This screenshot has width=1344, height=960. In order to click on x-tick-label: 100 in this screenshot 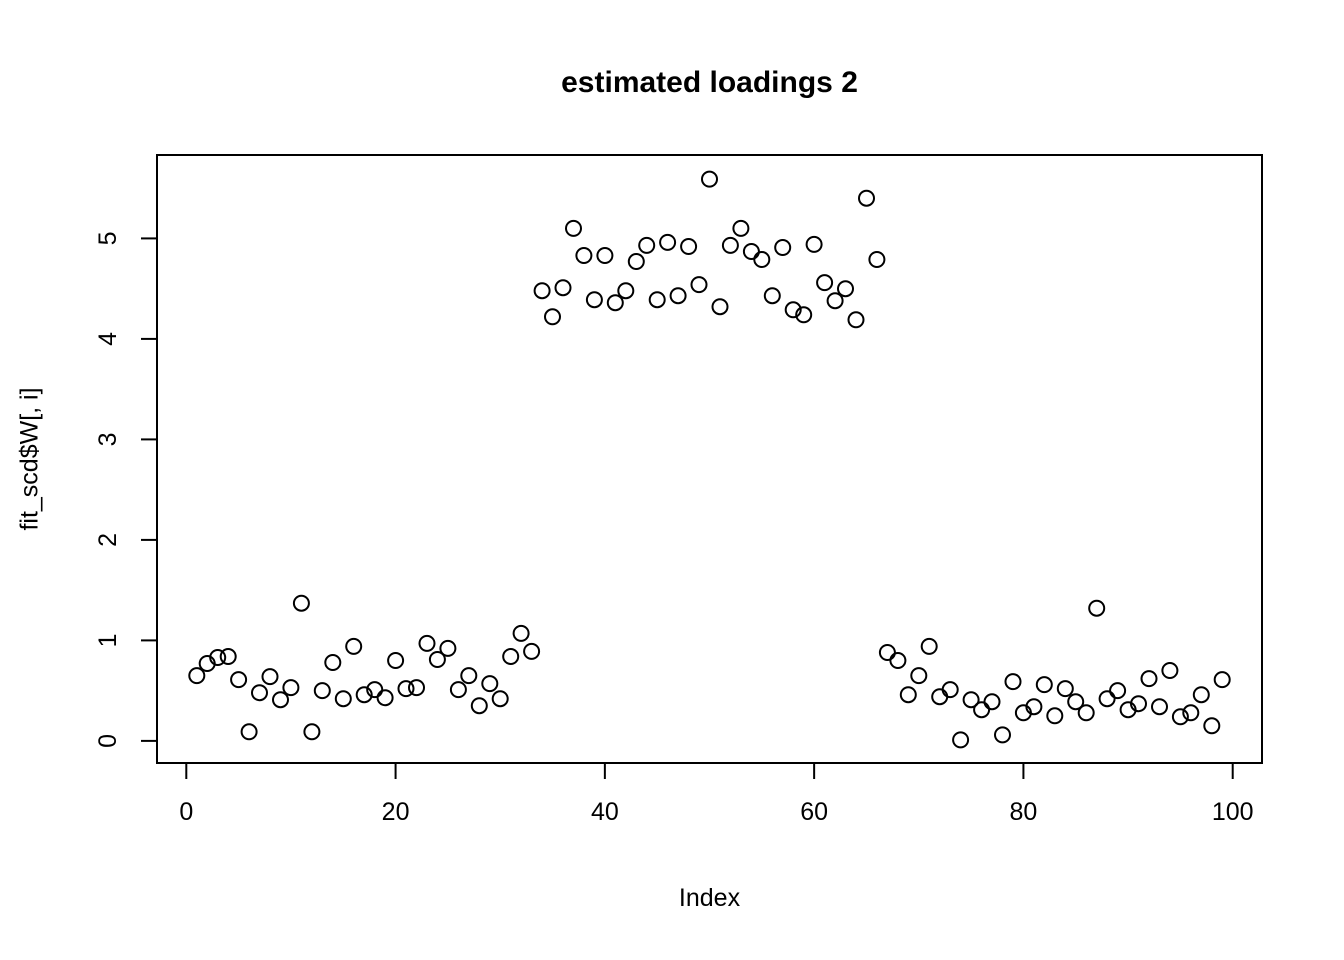, I will do `click(1233, 812)`.